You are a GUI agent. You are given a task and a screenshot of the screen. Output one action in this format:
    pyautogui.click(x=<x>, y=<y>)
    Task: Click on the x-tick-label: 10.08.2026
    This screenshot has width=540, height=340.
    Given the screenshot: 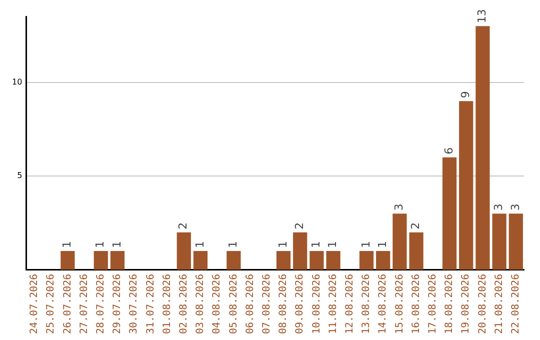 What is the action you would take?
    pyautogui.click(x=316, y=304)
    